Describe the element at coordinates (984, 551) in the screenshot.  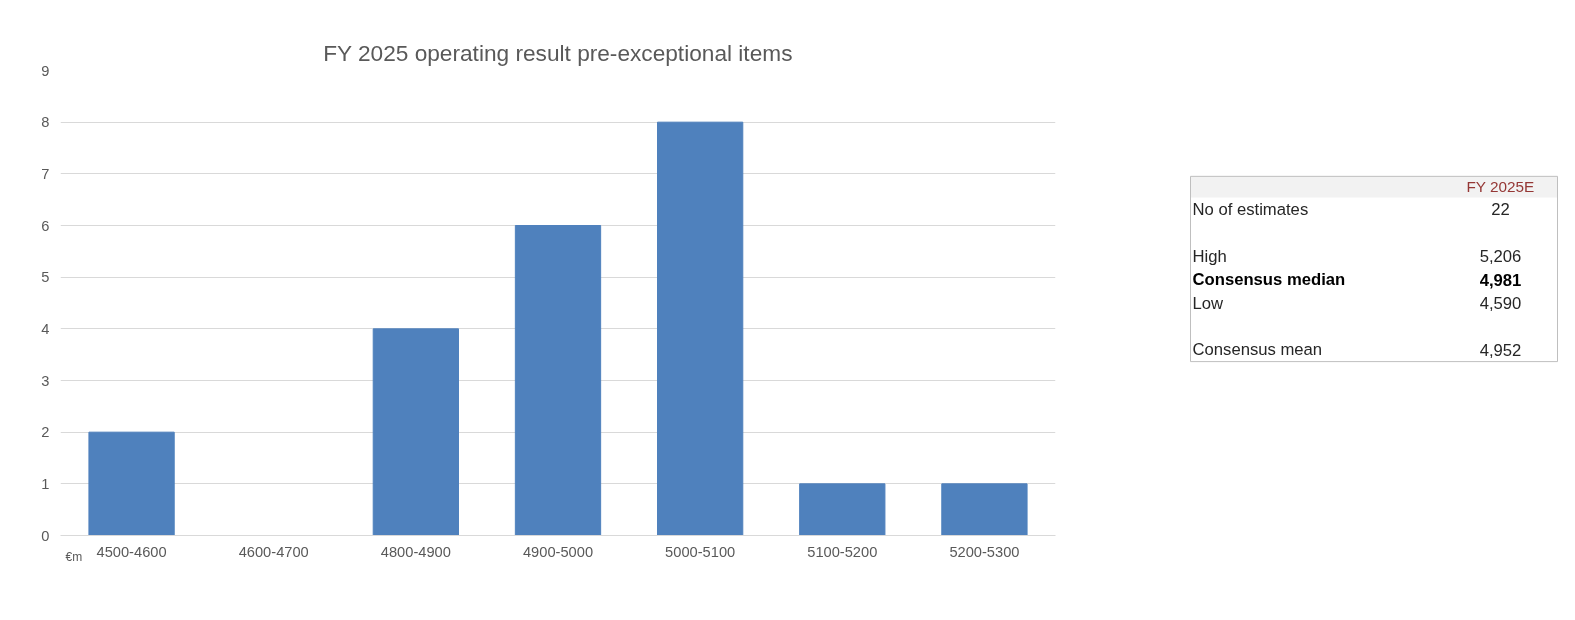
I see `x-tick-label: 5200-5300` at that location.